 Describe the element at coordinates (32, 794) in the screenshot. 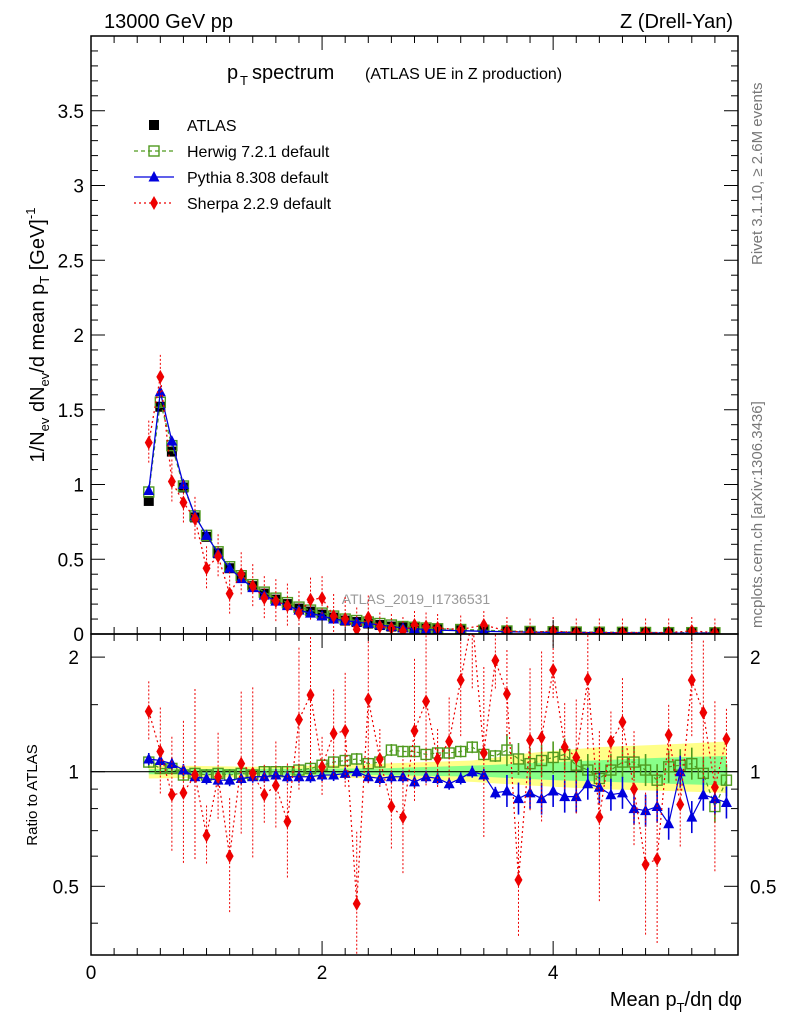

I see `ratio-axis-label: Ratio to ATLAS` at that location.